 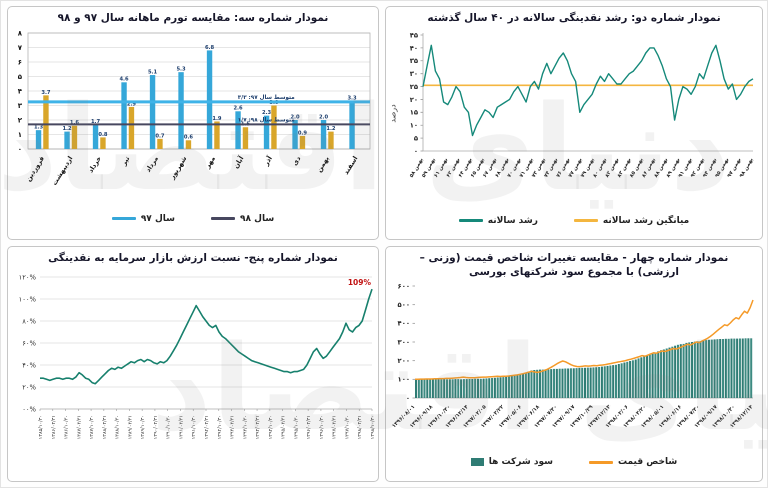 I want to click on svg-text: ۱۳۸۵/۱۰/۳۰, so click(x=41, y=427).